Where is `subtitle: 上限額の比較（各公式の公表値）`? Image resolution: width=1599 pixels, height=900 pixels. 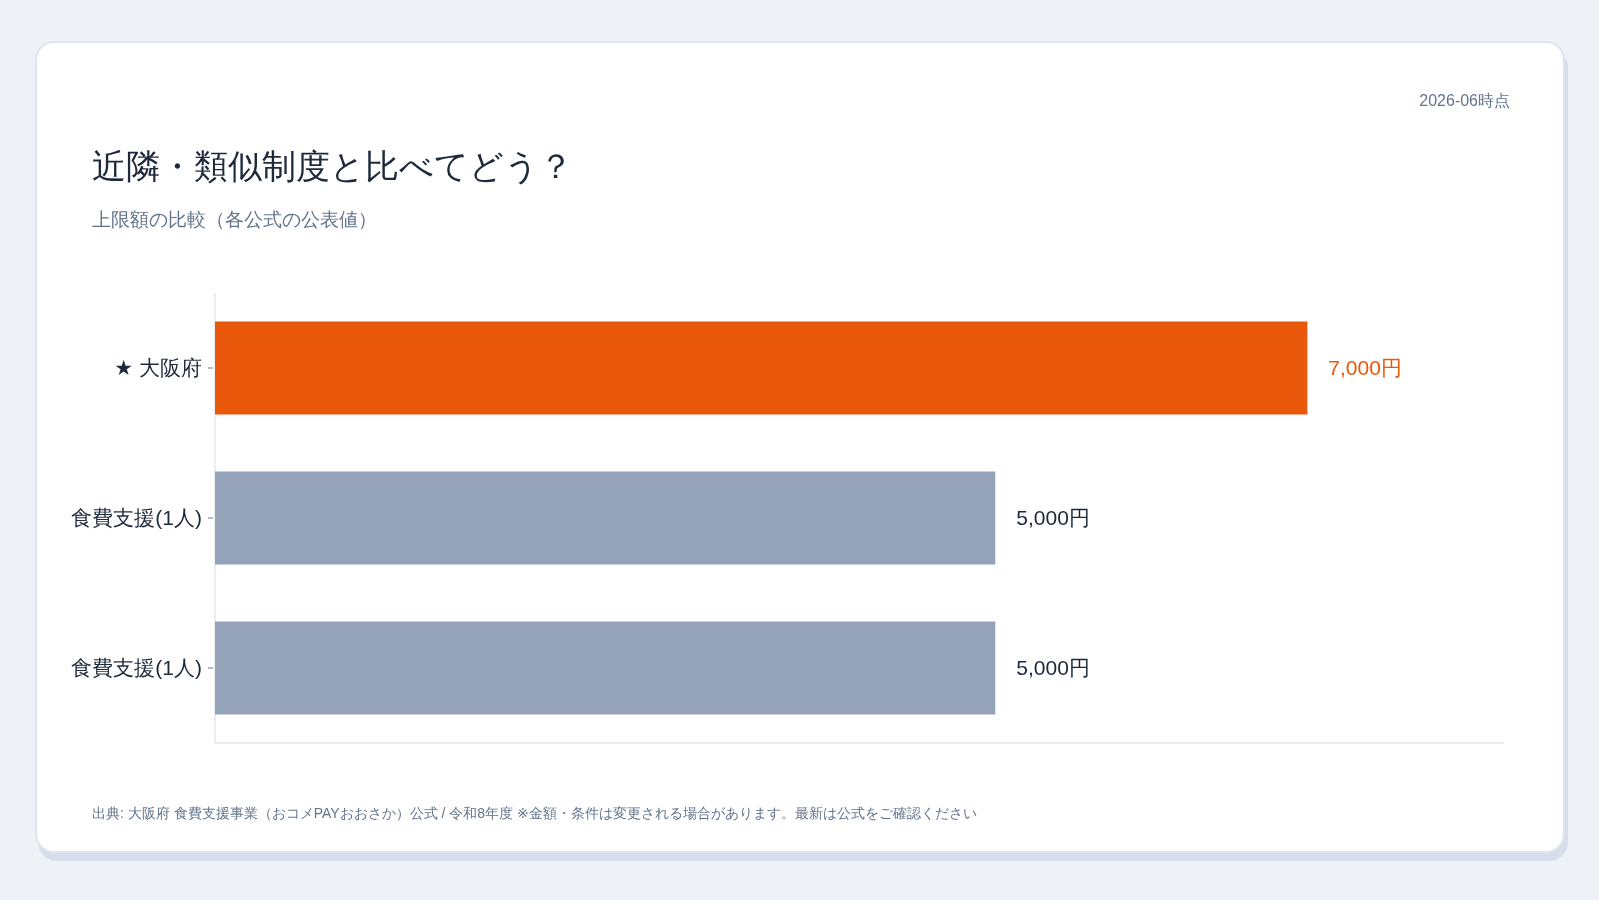 subtitle: 上限額の比較（各公式の公表値） is located at coordinates (234, 219).